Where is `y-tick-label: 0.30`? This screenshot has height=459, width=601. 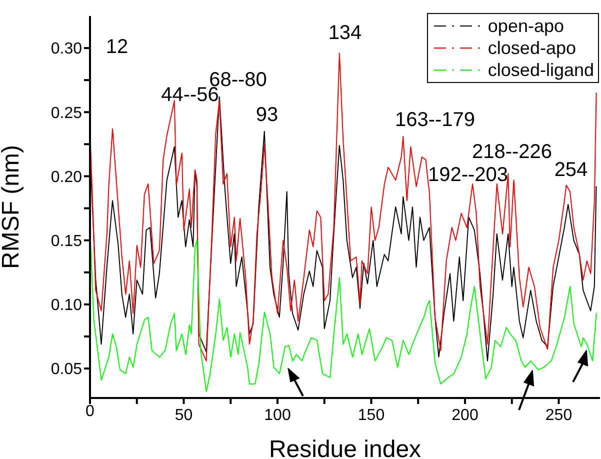
y-tick-label: 0.30 is located at coordinates (66, 49).